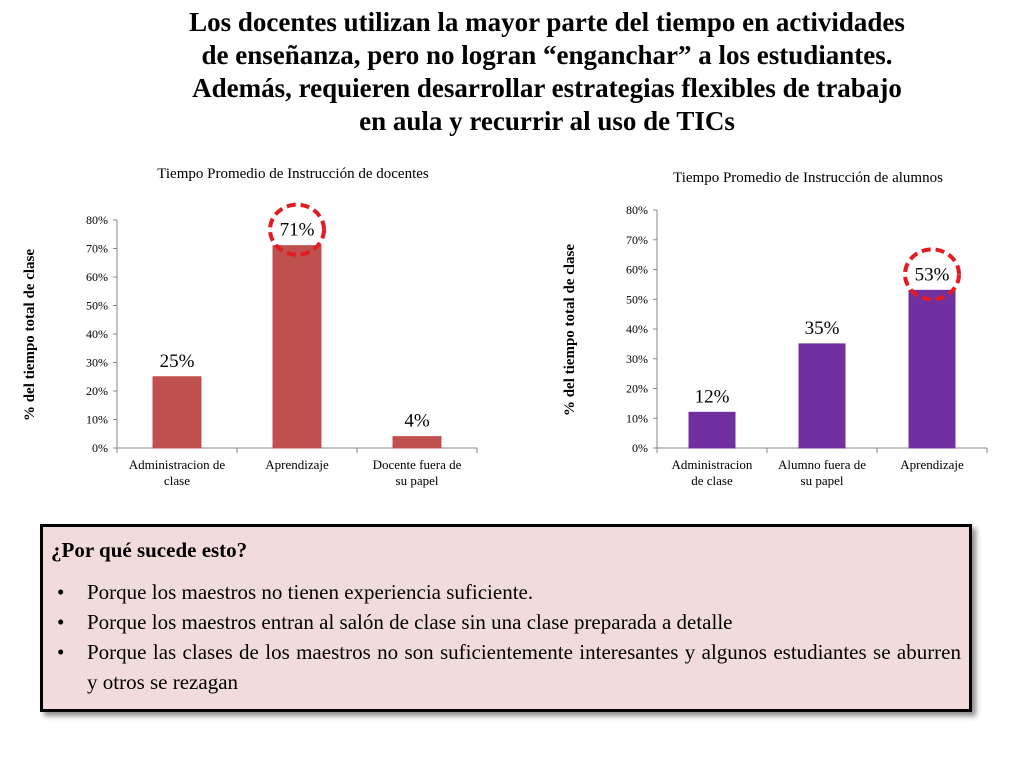 The image size is (1024, 768). What do you see at coordinates (712, 396) in the screenshot?
I see `data-label: 12%` at bounding box center [712, 396].